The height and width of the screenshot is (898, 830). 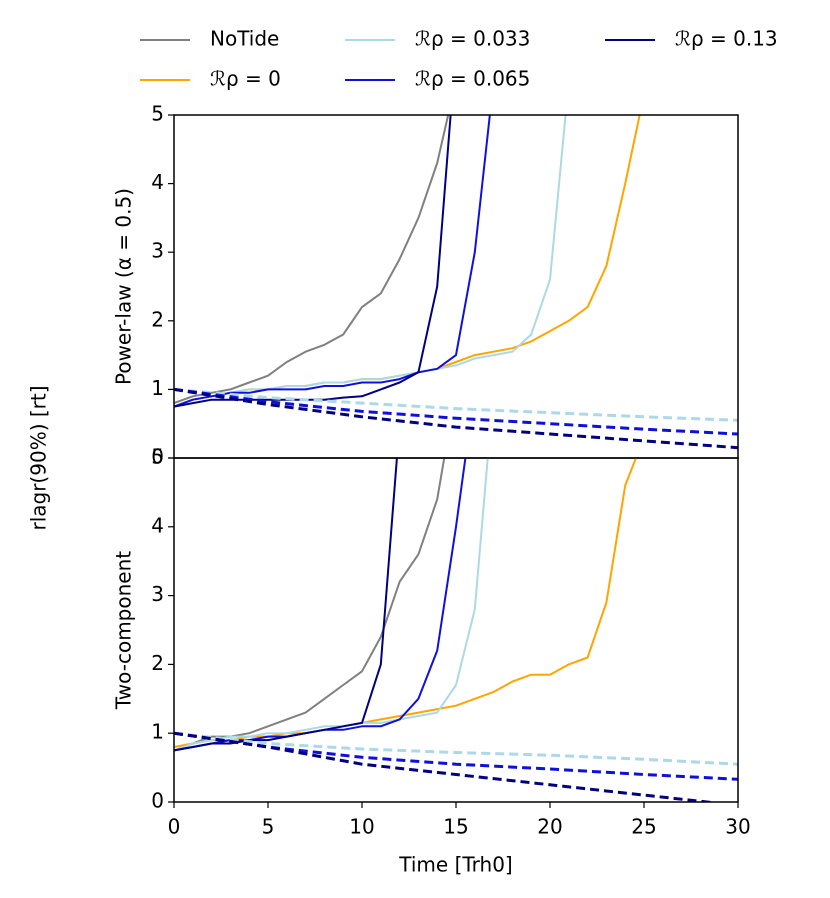 What do you see at coordinates (472, 79) in the screenshot?
I see `legend-label: ℛρ = 0.065` at bounding box center [472, 79].